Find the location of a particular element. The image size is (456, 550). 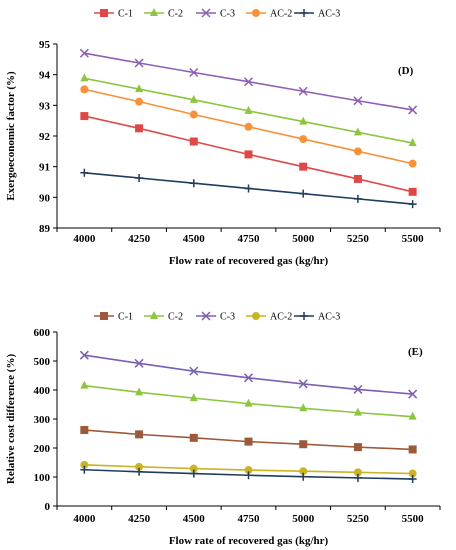

panel-label: (E) is located at coordinates (415, 352).